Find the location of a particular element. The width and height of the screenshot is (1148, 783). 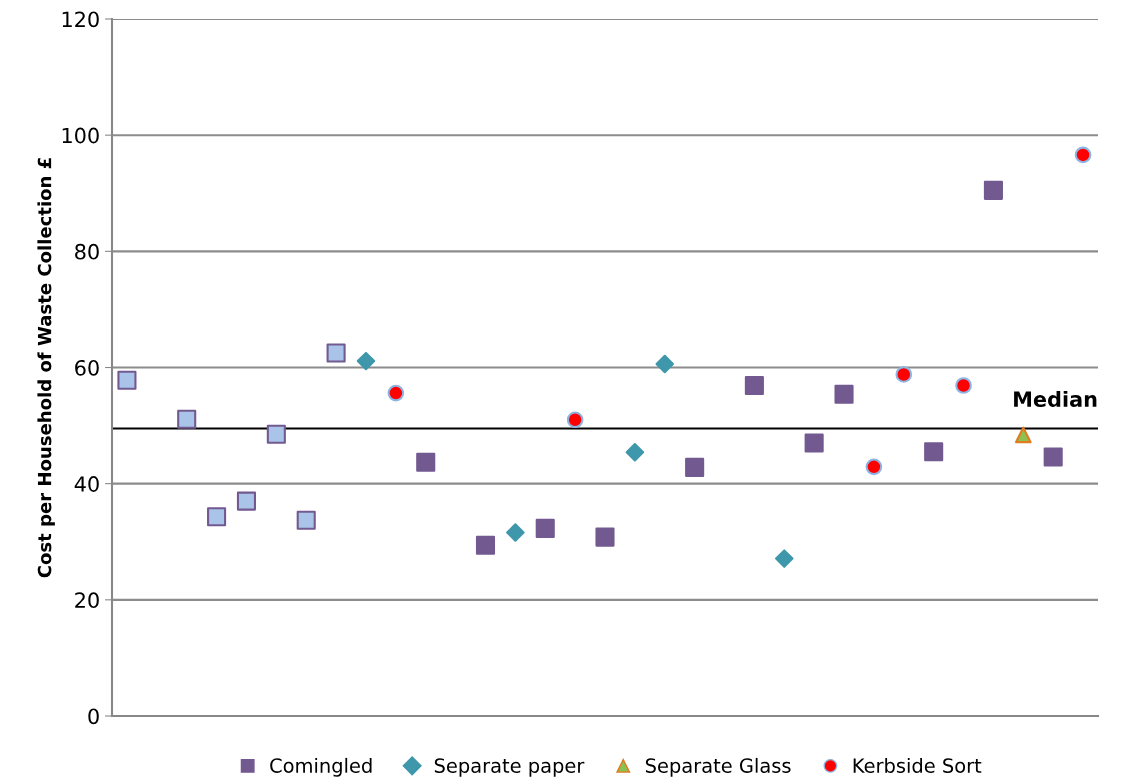

y-tick-label: 120 is located at coordinates (80, 19).